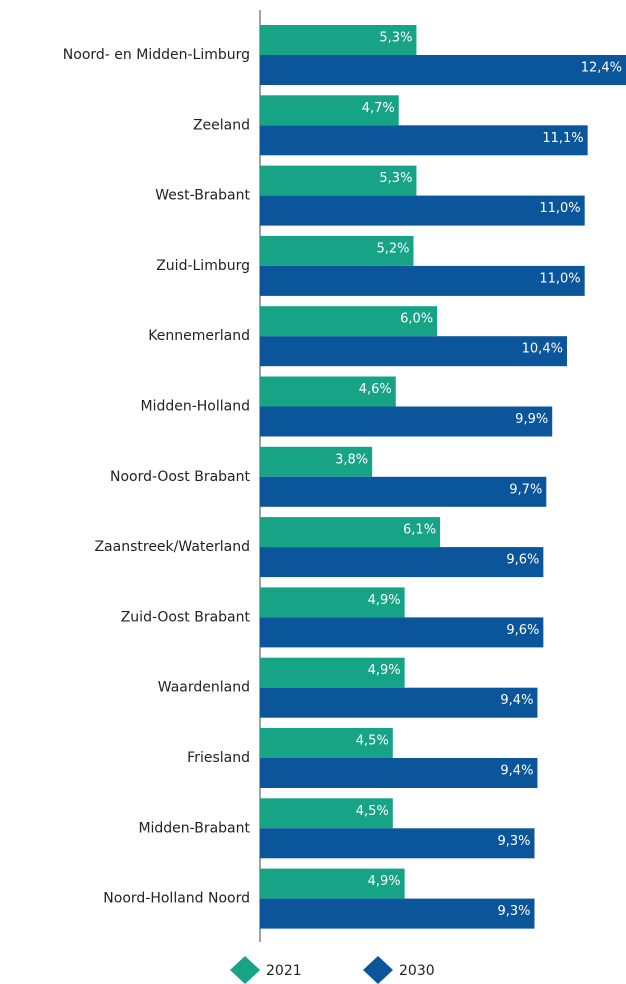 Image resolution: width=626 pixels, height=984 pixels. Describe the element at coordinates (378, 108) in the screenshot. I see `value-label: 4,7%` at that location.